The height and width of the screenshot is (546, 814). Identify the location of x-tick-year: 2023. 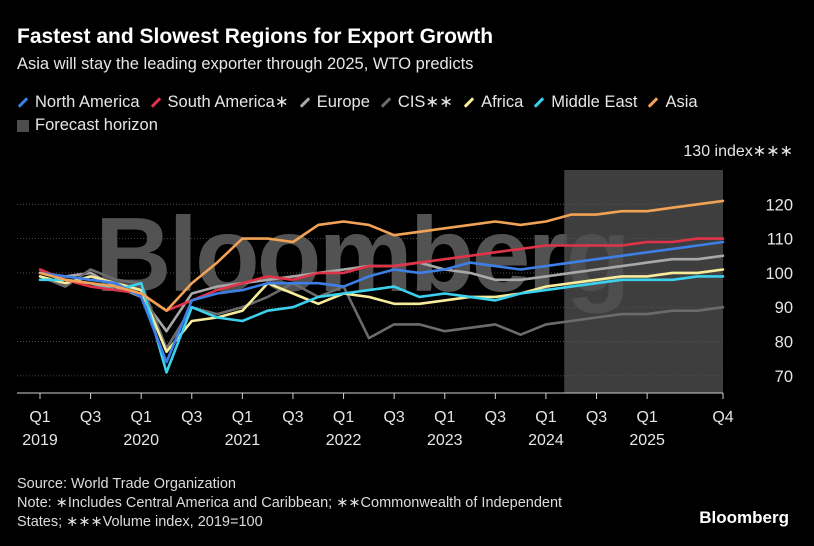
(445, 440).